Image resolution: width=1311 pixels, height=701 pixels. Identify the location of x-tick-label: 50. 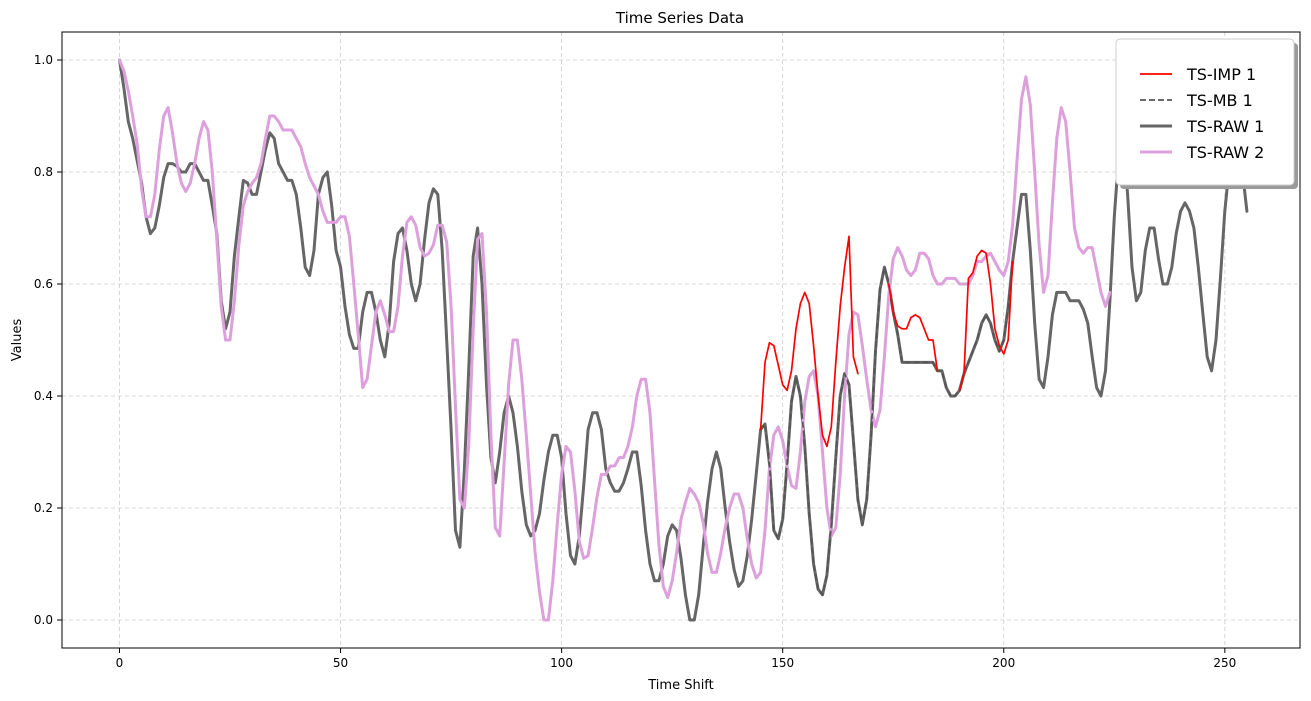
(340, 663).